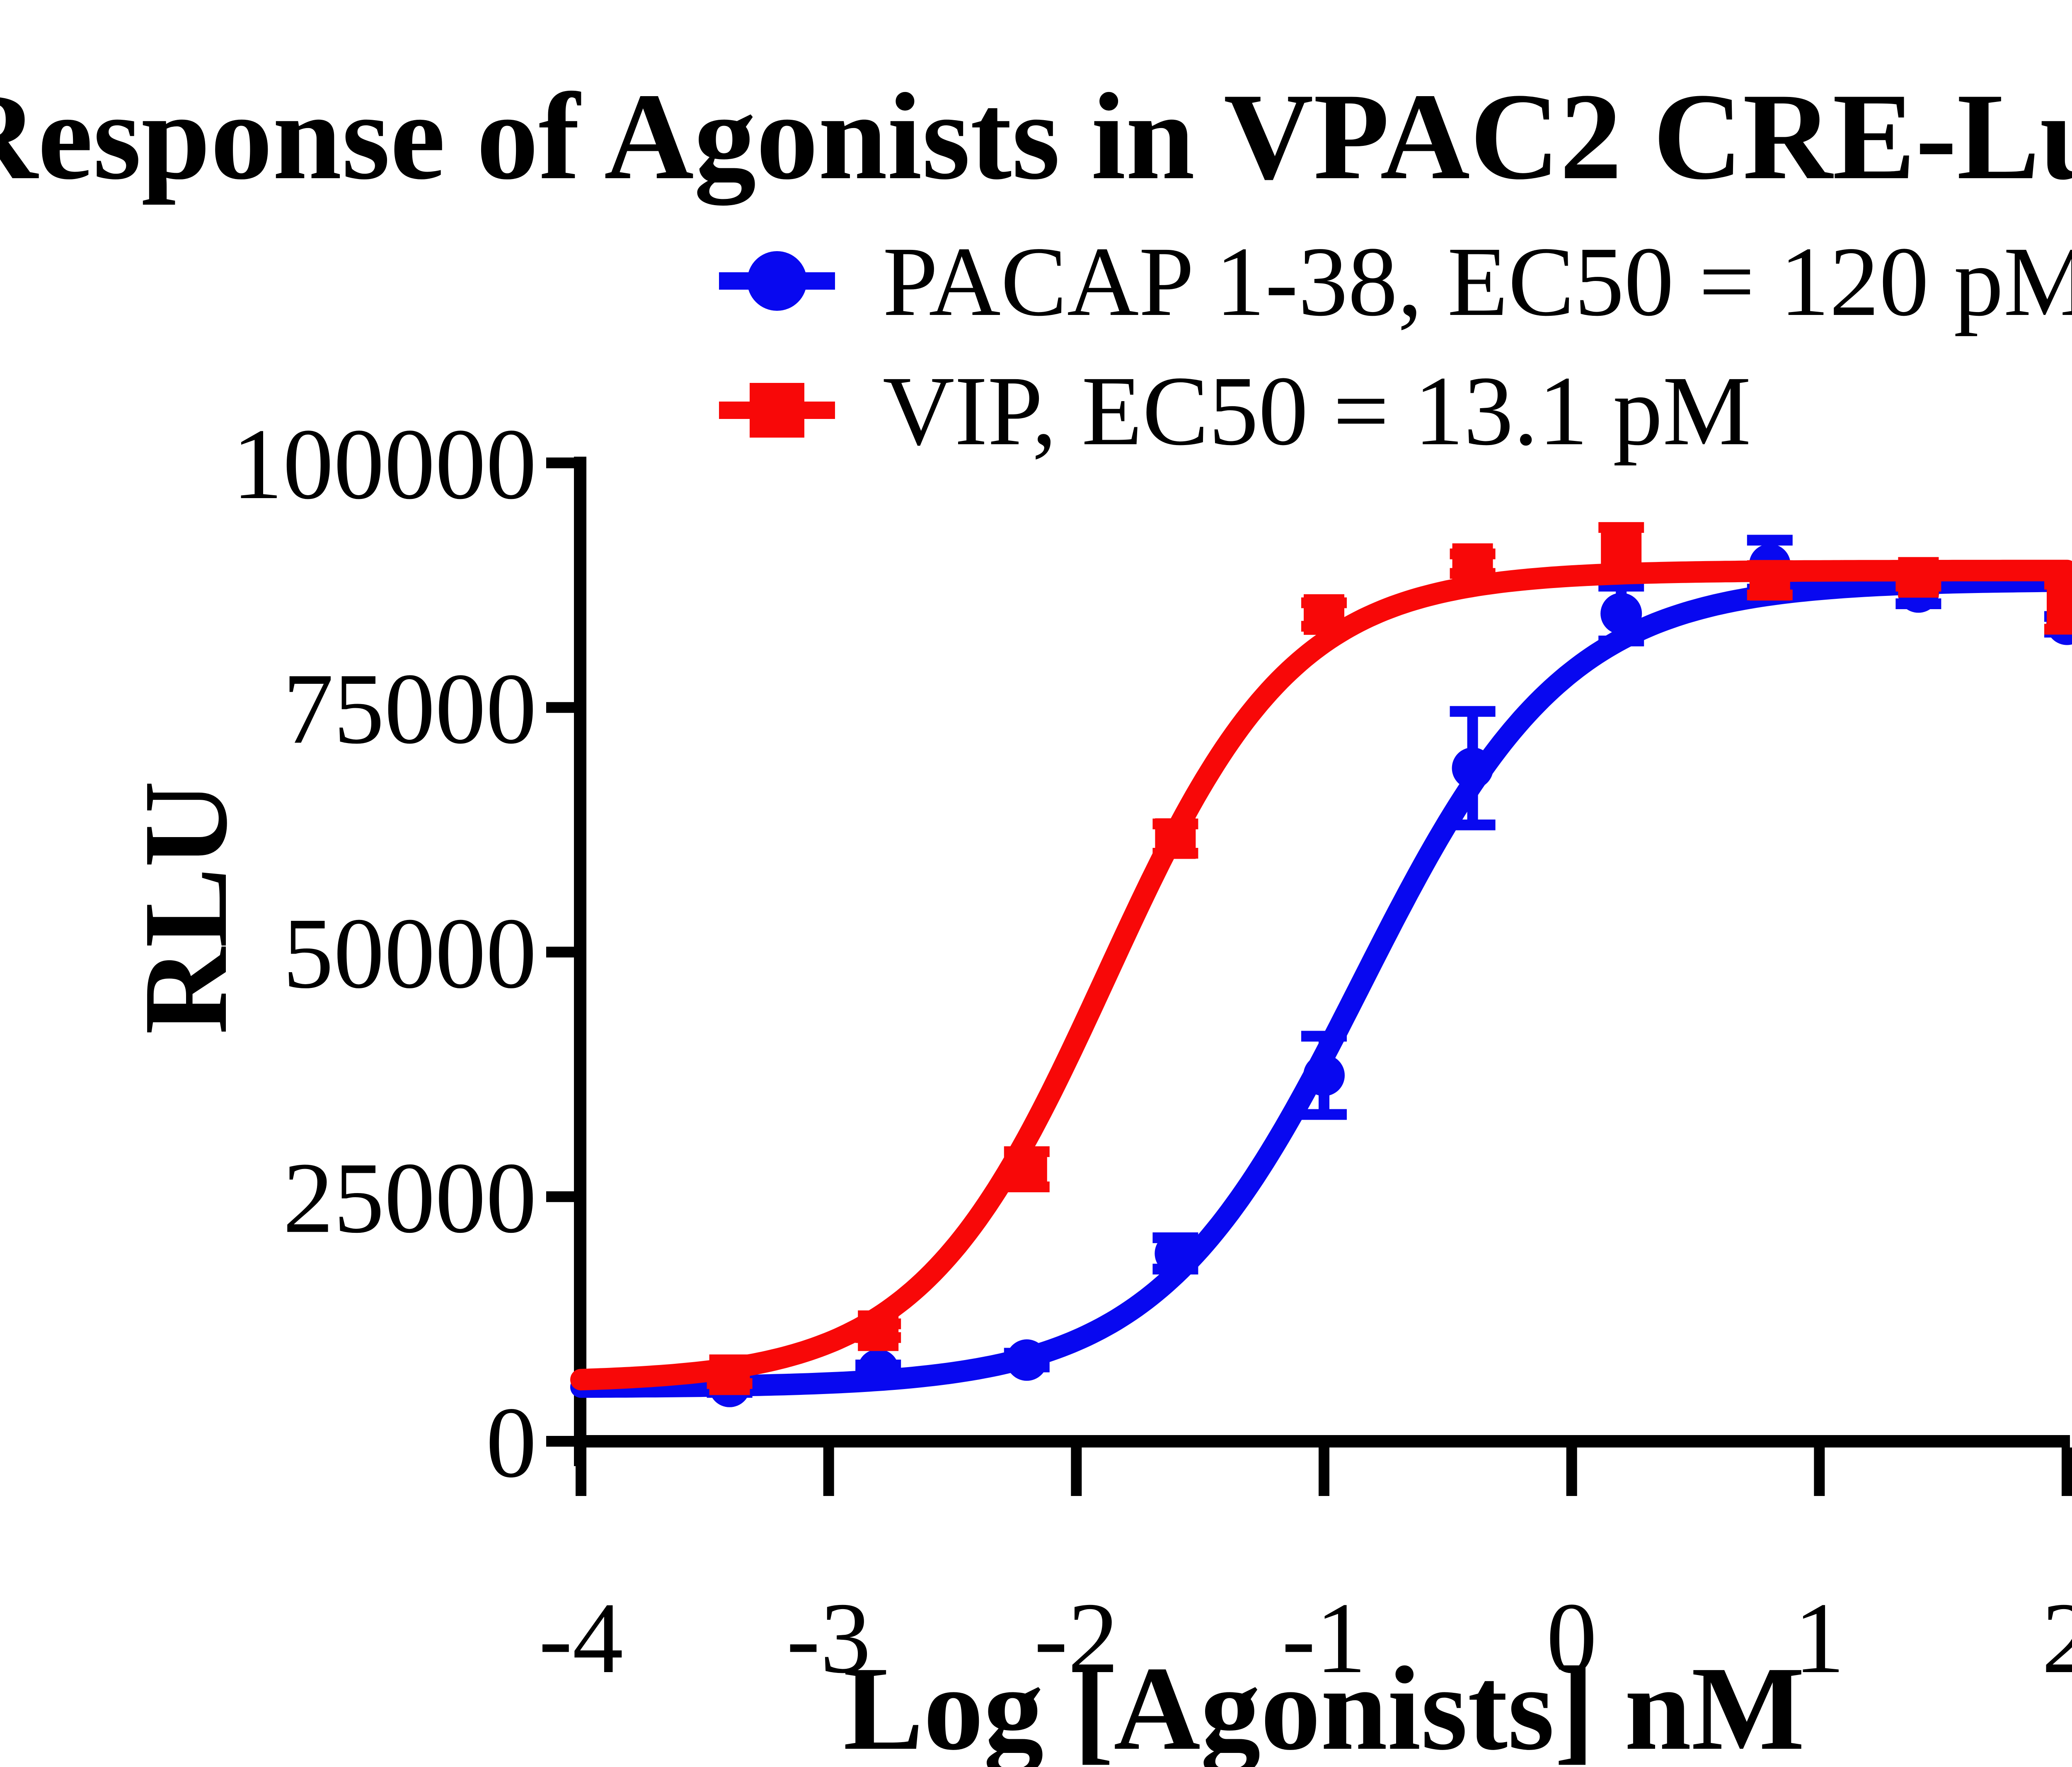 The image size is (2072, 1767). Describe the element at coordinates (511, 1442) in the screenshot. I see `y-tick-label: 0` at that location.